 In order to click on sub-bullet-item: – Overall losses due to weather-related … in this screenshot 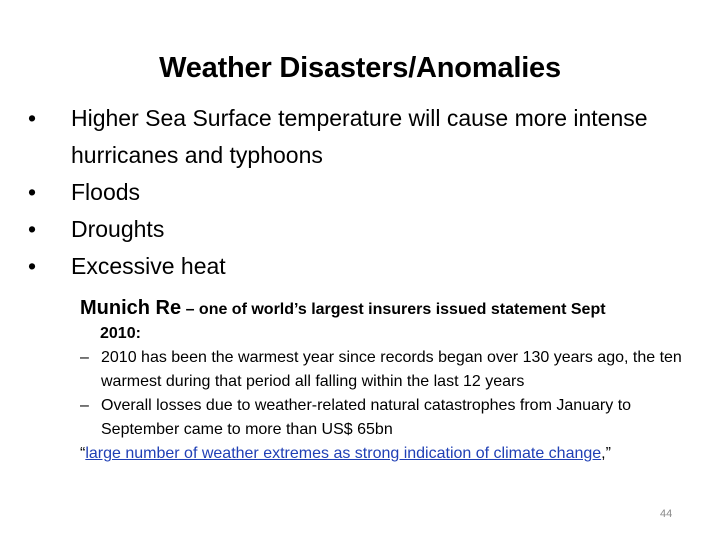, I will do `click(395, 418)`.